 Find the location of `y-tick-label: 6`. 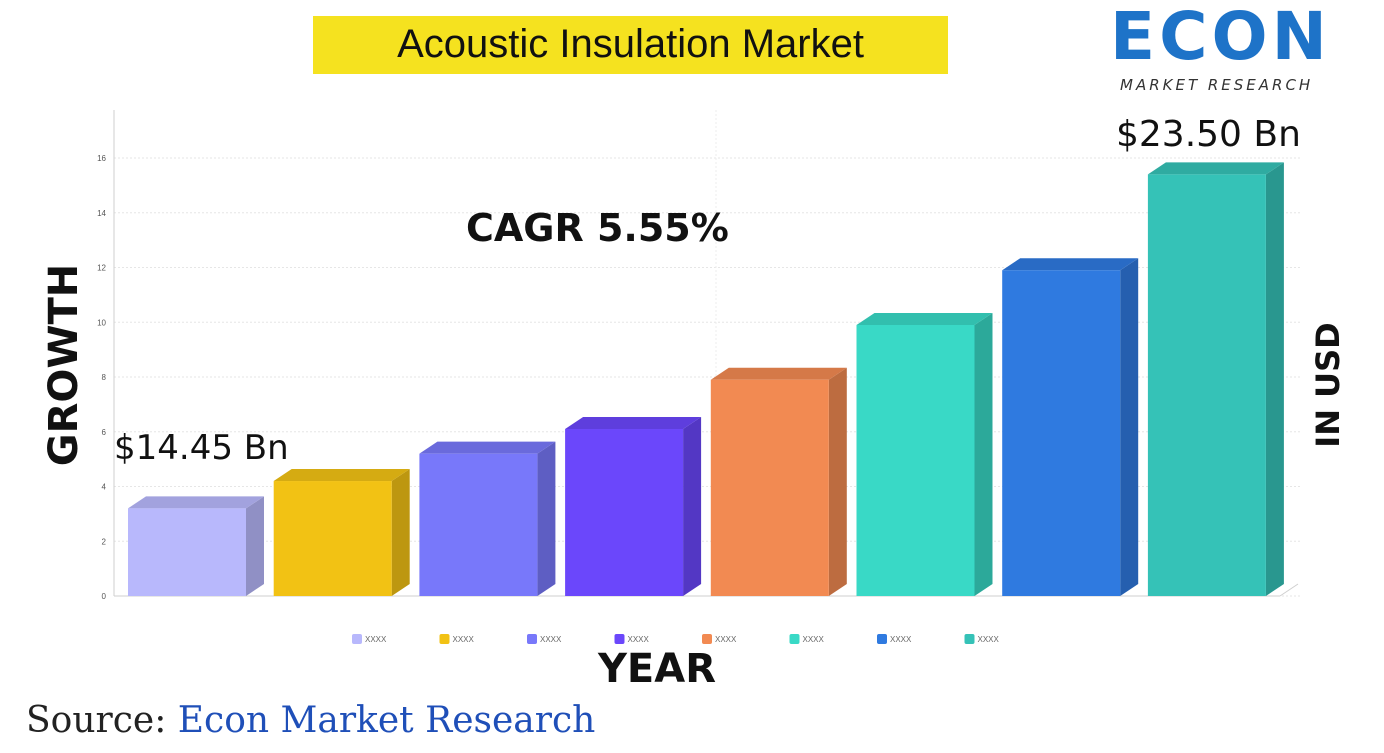

y-tick-label: 6 is located at coordinates (104, 432).